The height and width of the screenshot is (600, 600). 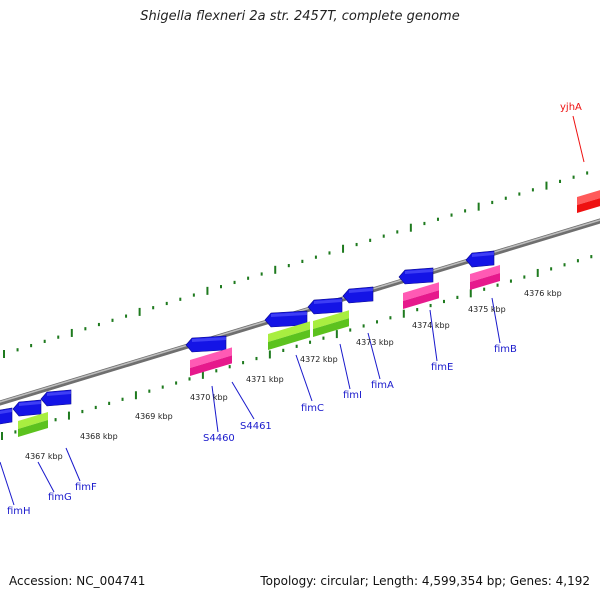 I want to click on accession-text: Accession: NC_004741, so click(x=77, y=581).